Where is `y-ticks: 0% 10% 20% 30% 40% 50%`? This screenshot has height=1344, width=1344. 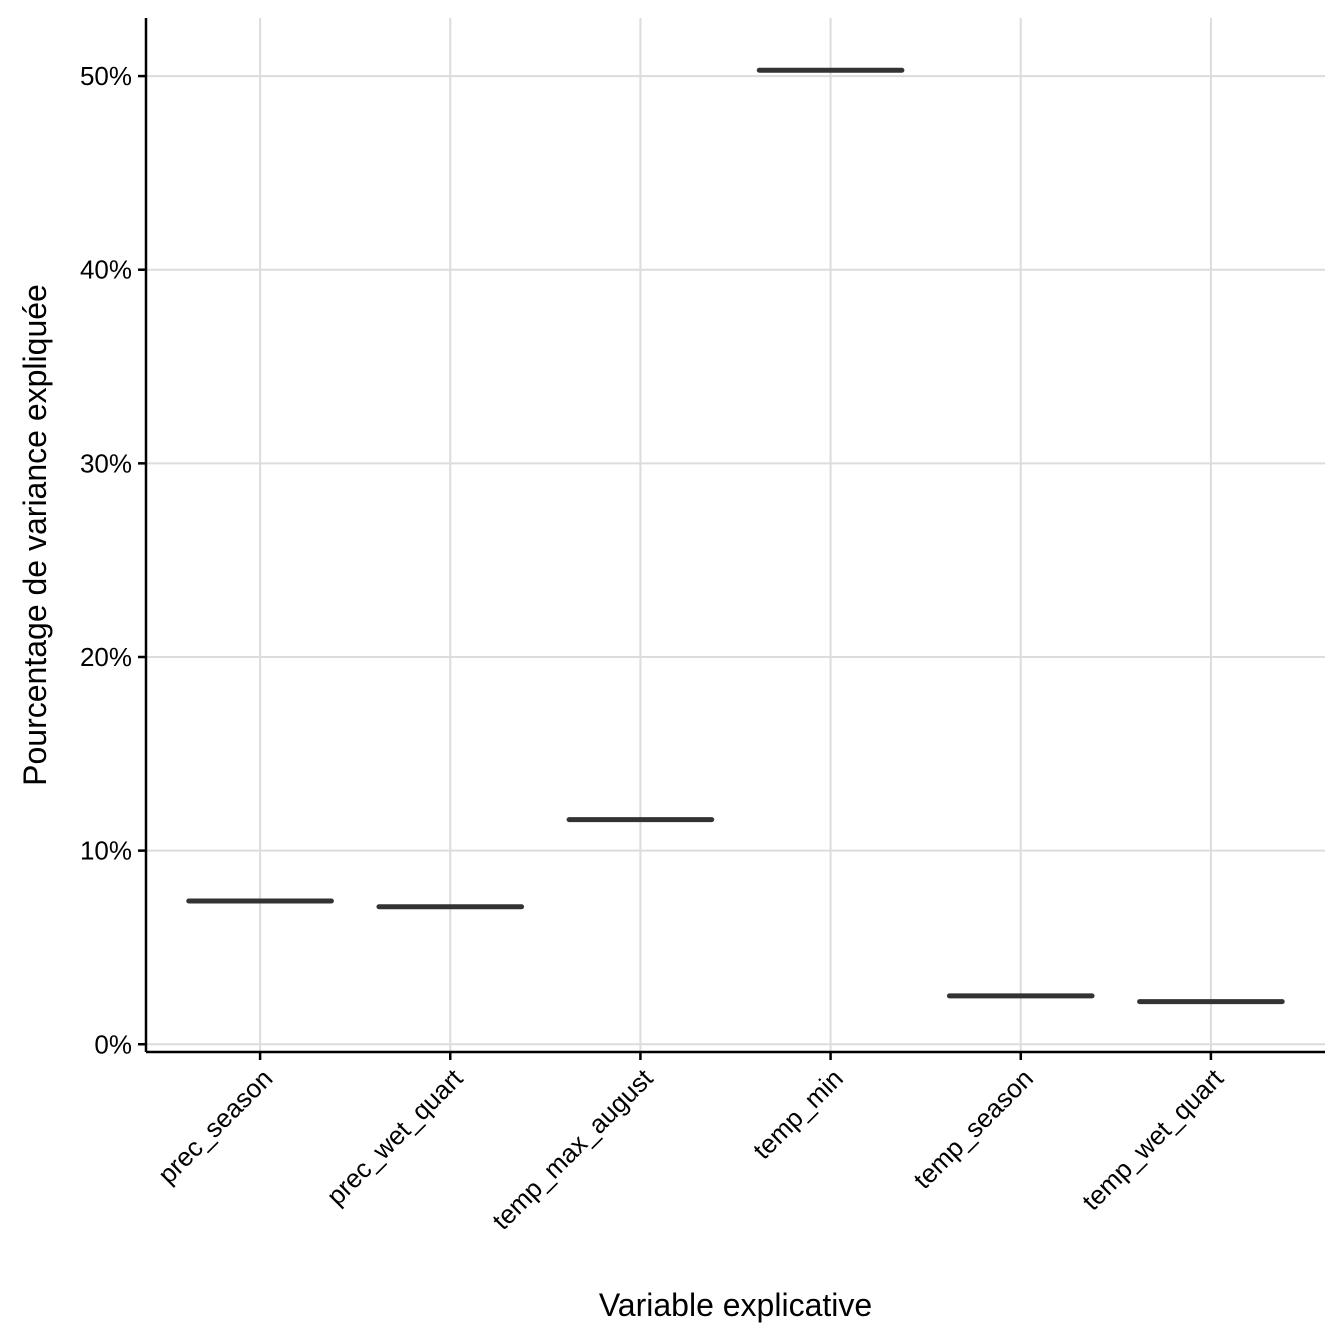 y-ticks: 0% 10% 20% 30% 40% 50% is located at coordinates (113, 560).